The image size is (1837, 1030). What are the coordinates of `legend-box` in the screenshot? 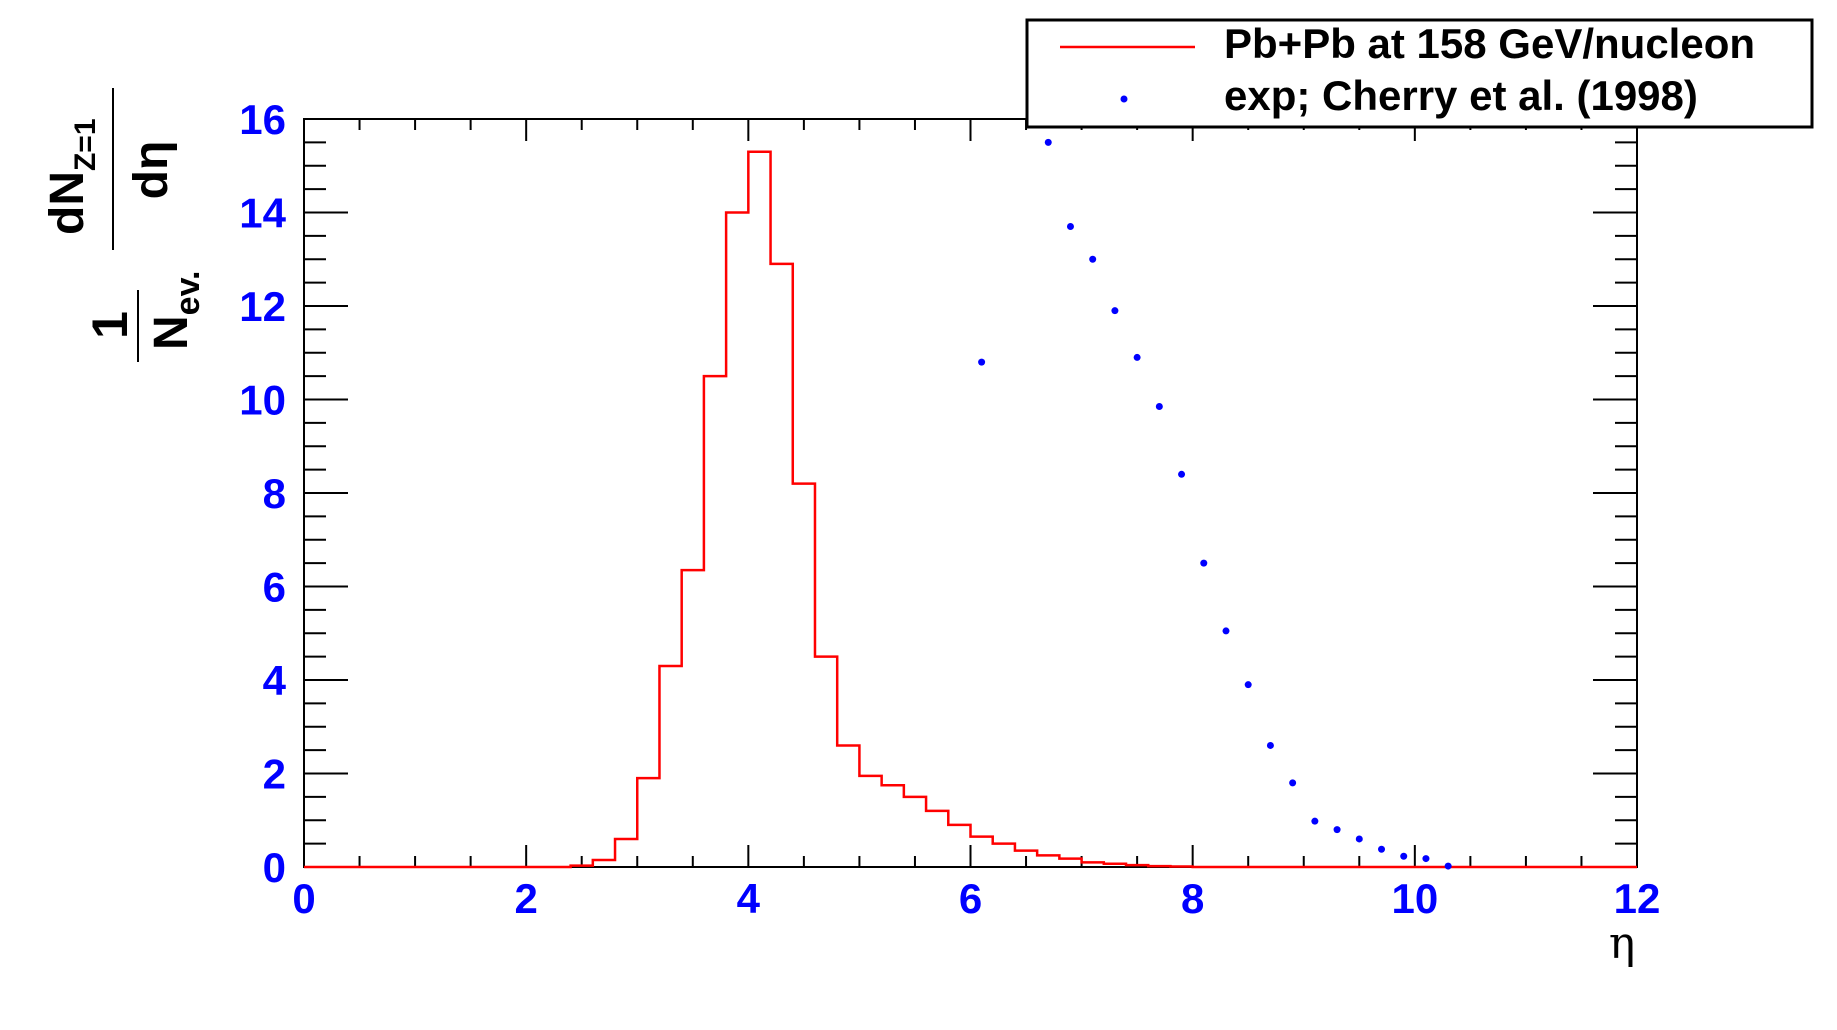 It's located at (1419, 73).